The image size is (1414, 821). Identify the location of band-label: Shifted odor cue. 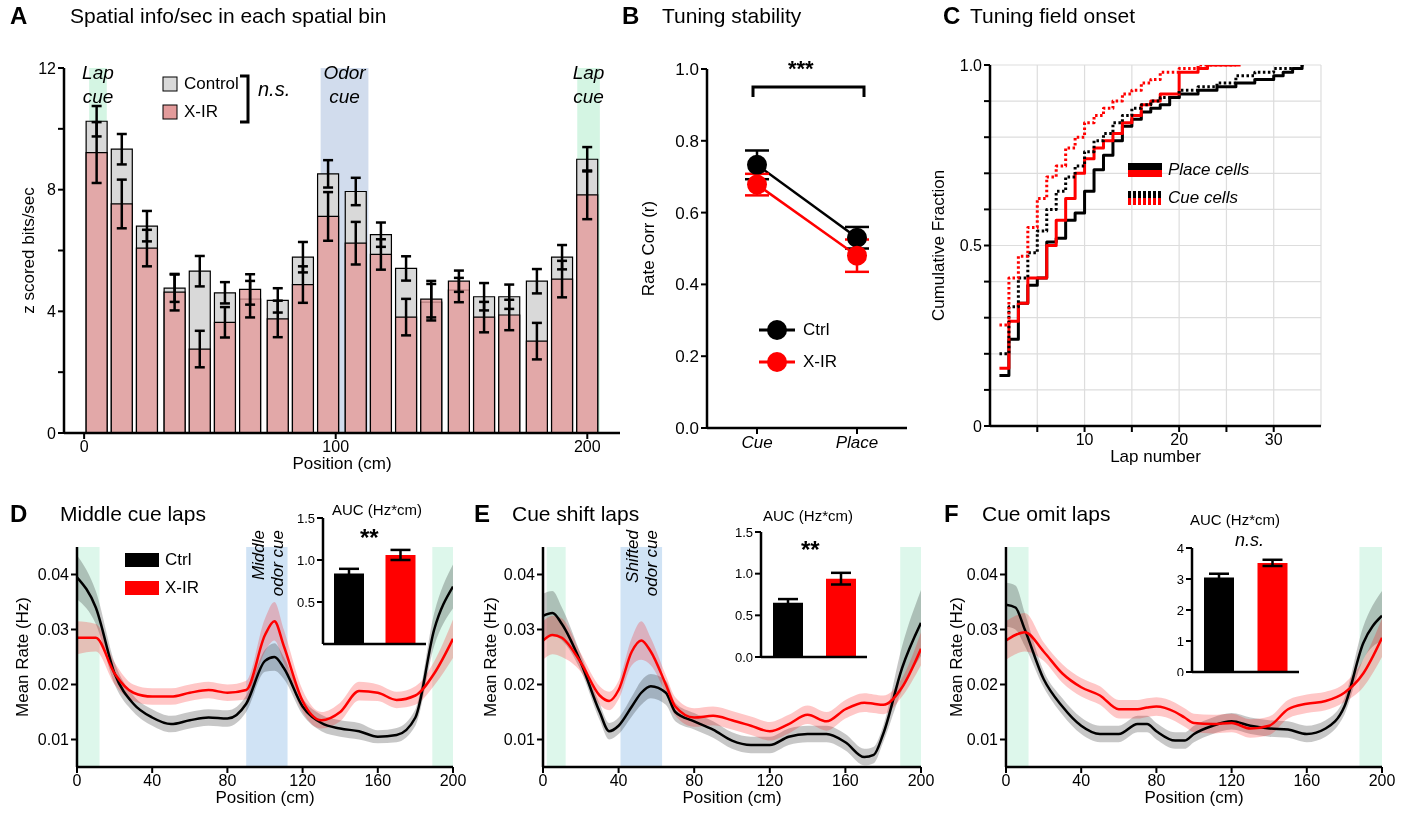
(642, 563).